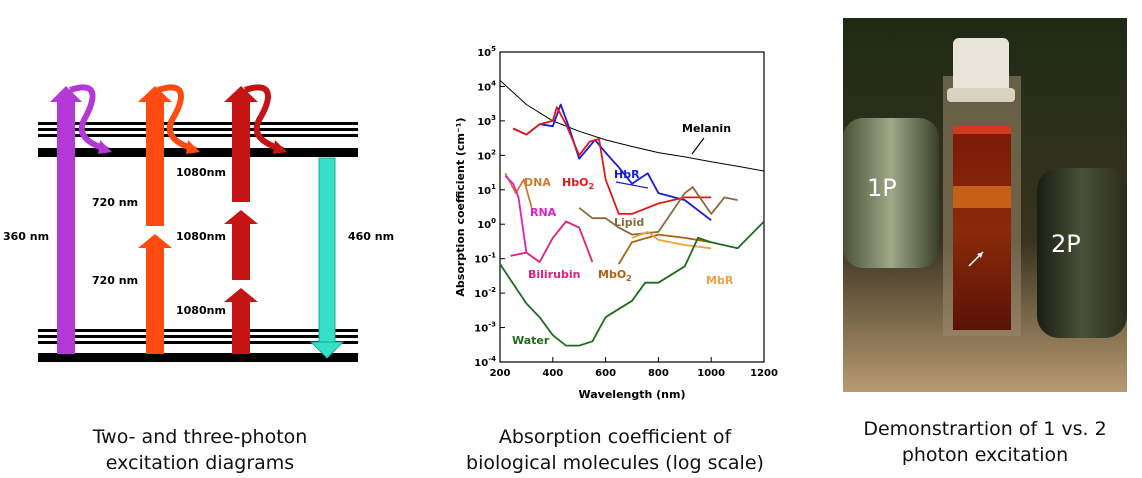 The image size is (1142, 478). What do you see at coordinates (882, 188) in the screenshot?
I see `label-1p: 1P` at bounding box center [882, 188].